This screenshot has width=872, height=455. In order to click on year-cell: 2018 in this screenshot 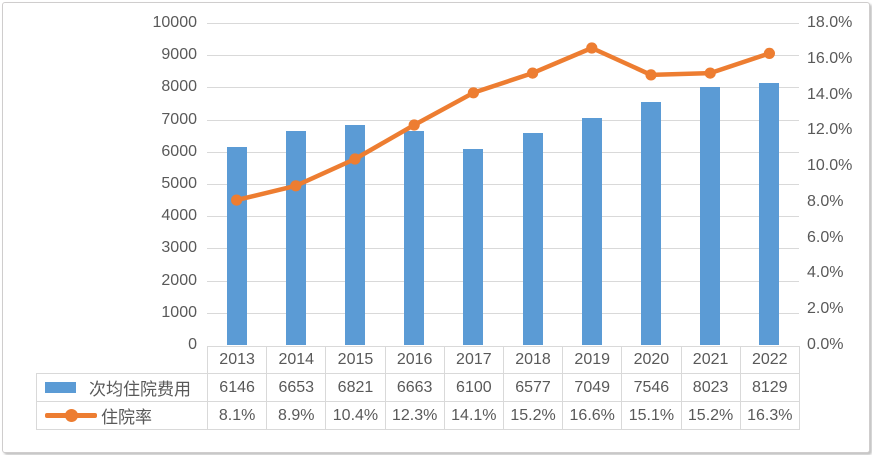, I will do `click(533, 360)`.